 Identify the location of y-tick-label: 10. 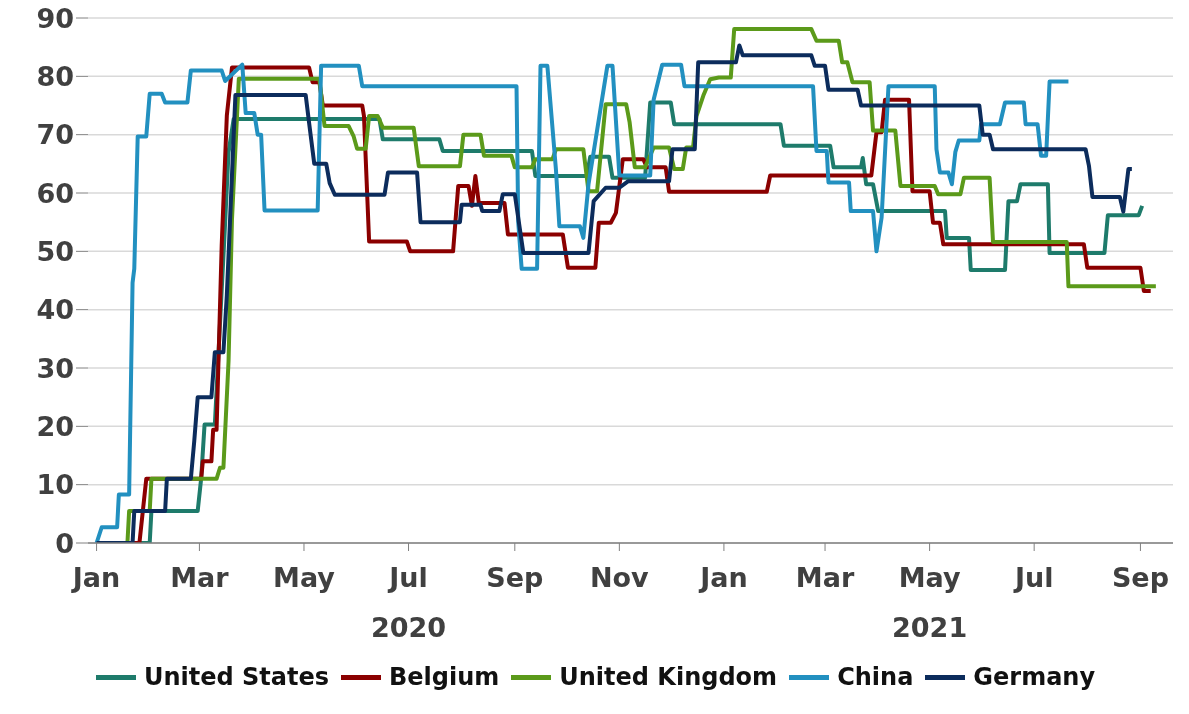
(55, 485).